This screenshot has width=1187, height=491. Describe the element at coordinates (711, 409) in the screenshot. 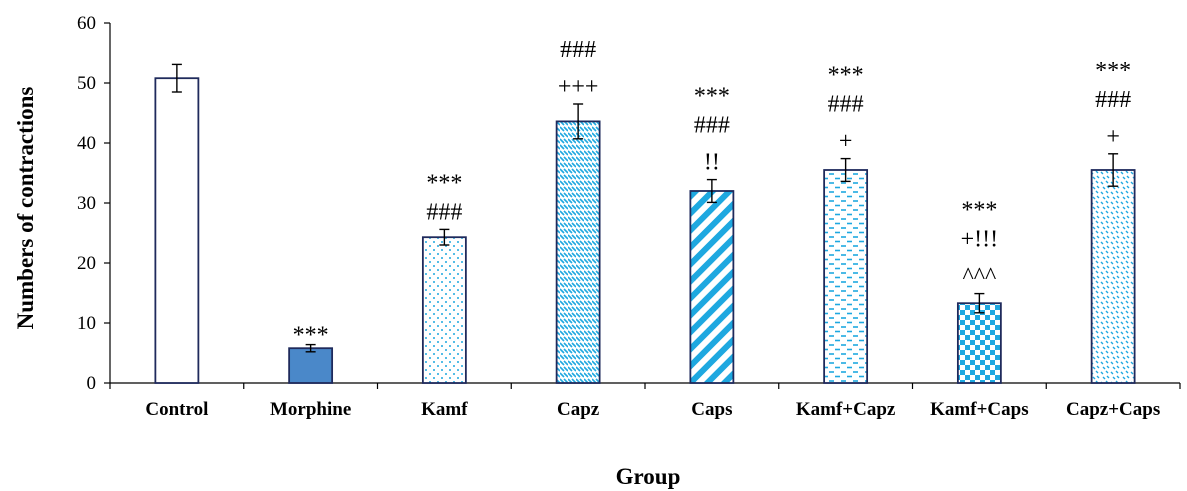

I see `x-tick-label: Caps` at that location.